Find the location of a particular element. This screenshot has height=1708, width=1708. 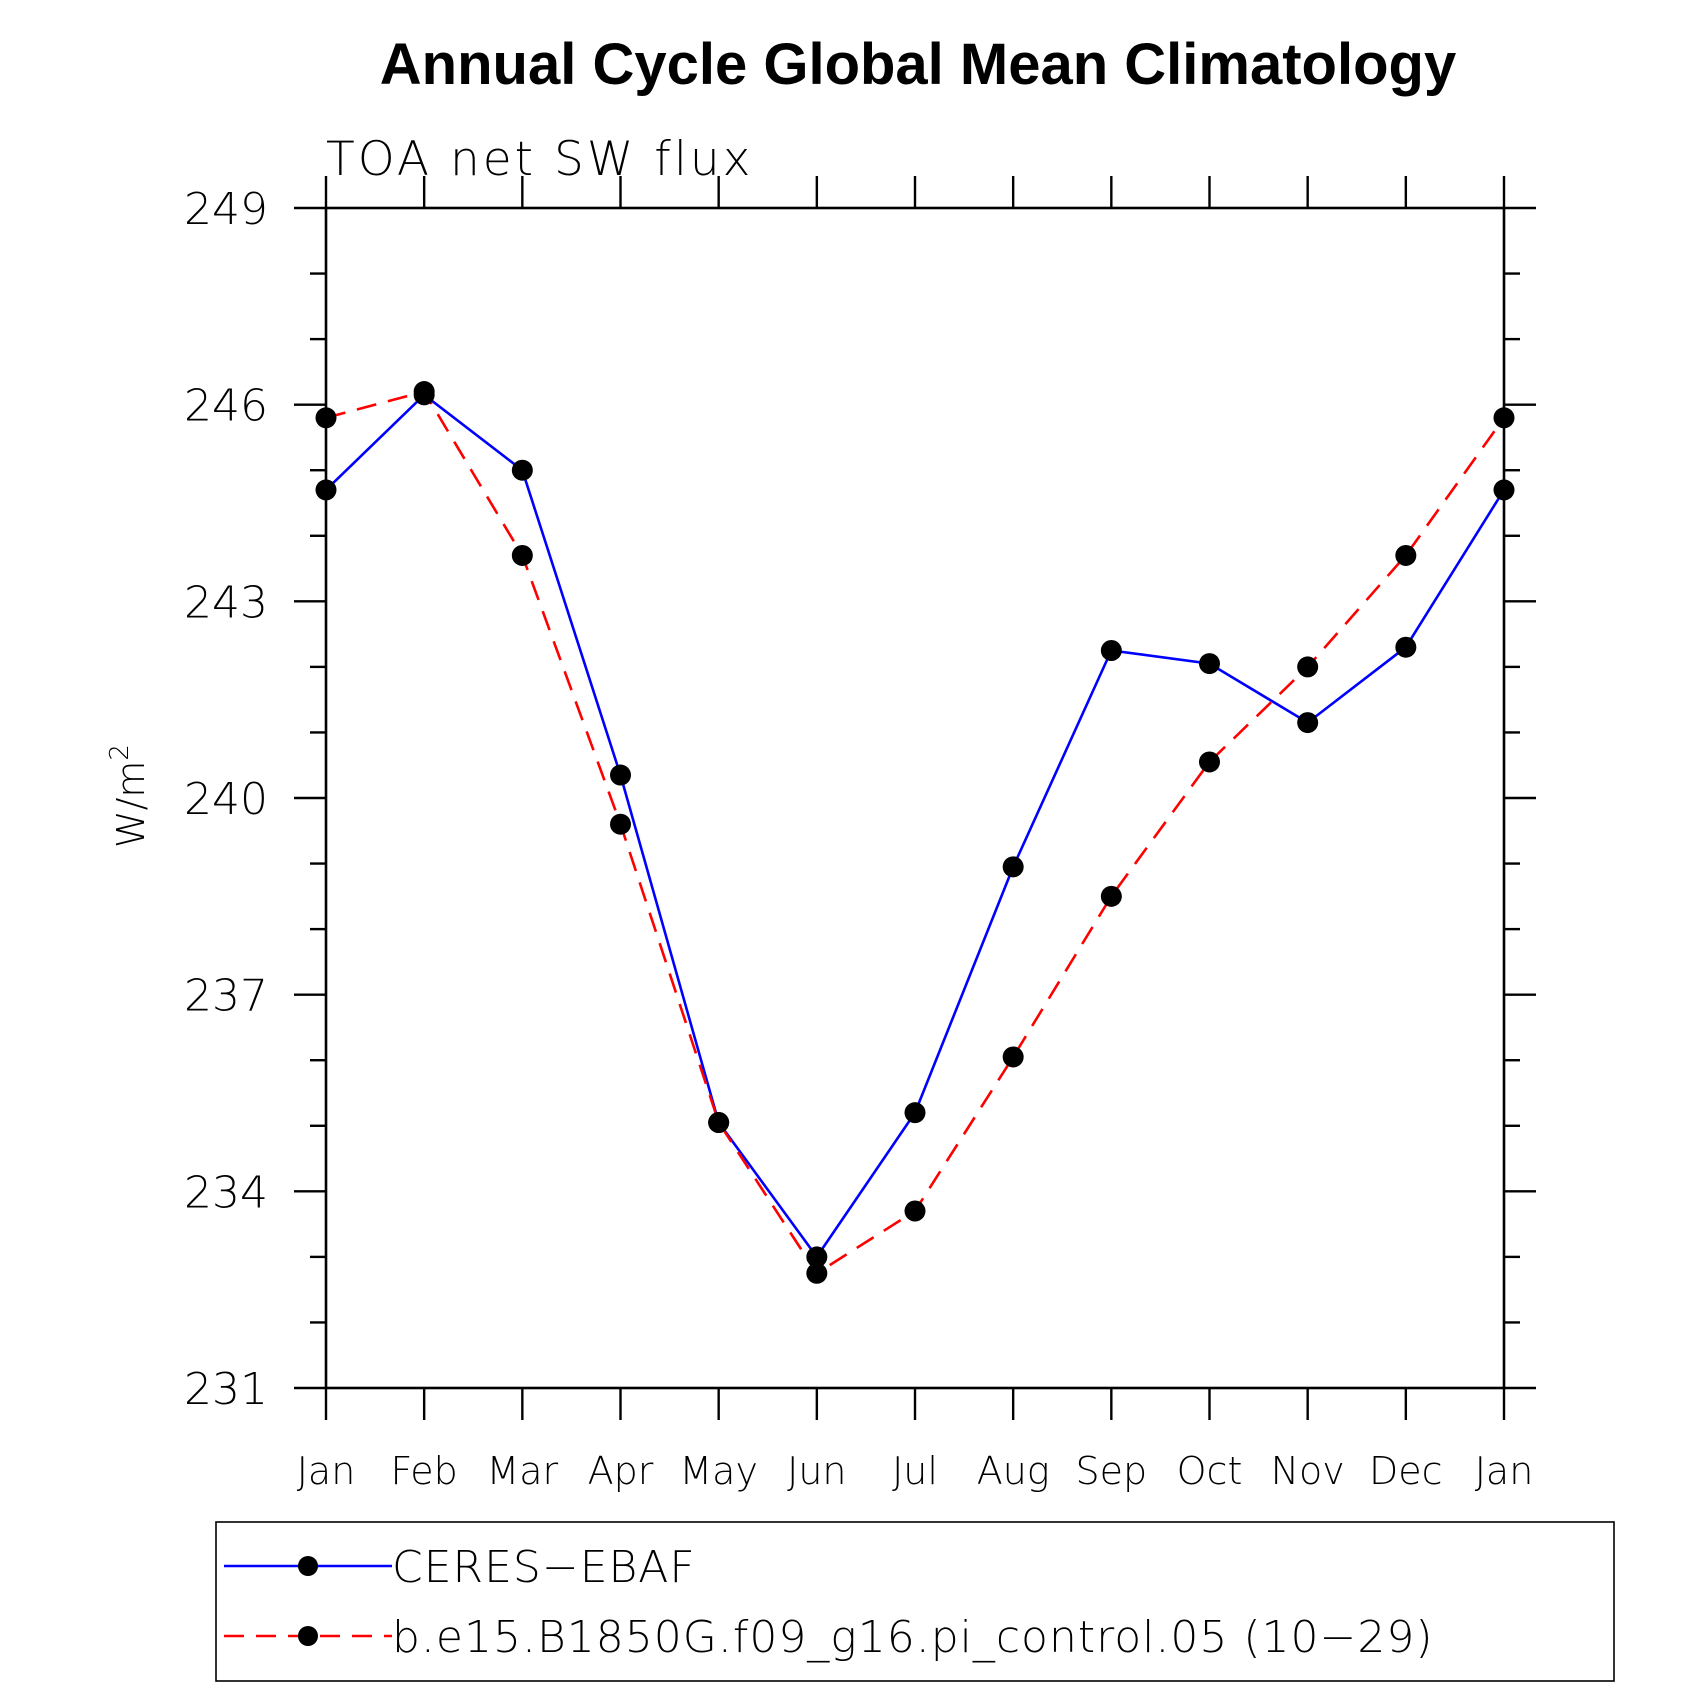

x-tick-label: Apr is located at coordinates (621, 1471).